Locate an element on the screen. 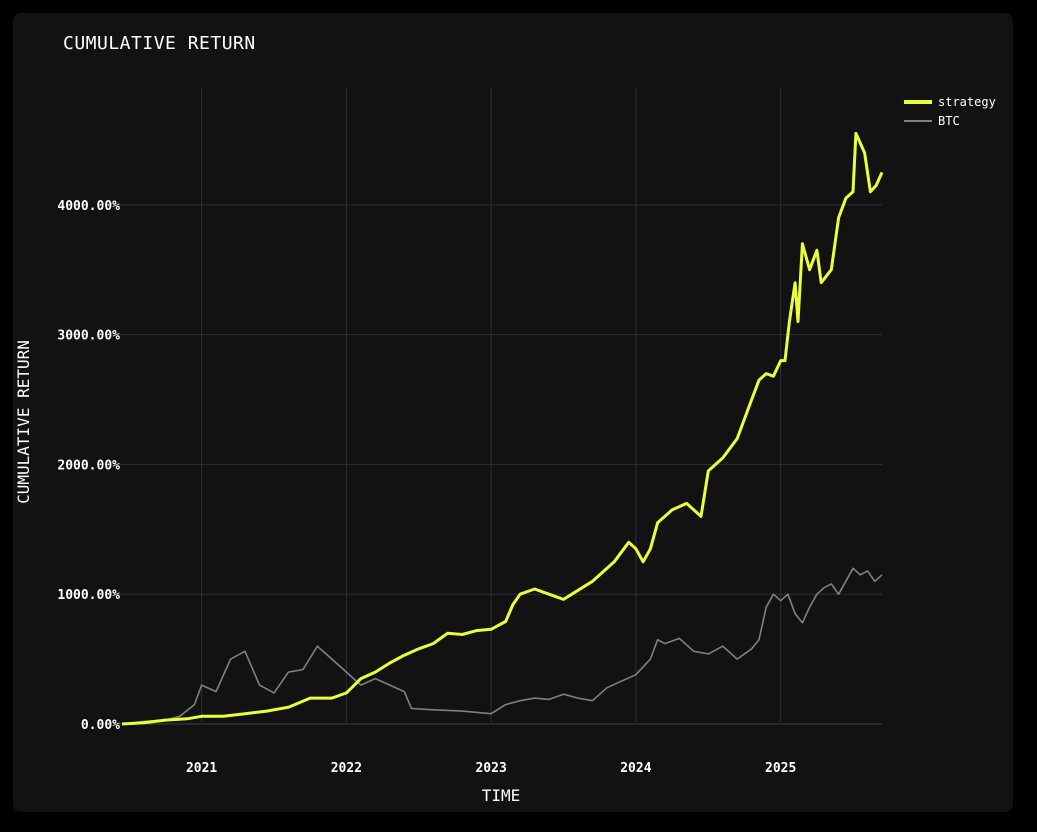  x-axis-title: TIME is located at coordinates (501, 795).